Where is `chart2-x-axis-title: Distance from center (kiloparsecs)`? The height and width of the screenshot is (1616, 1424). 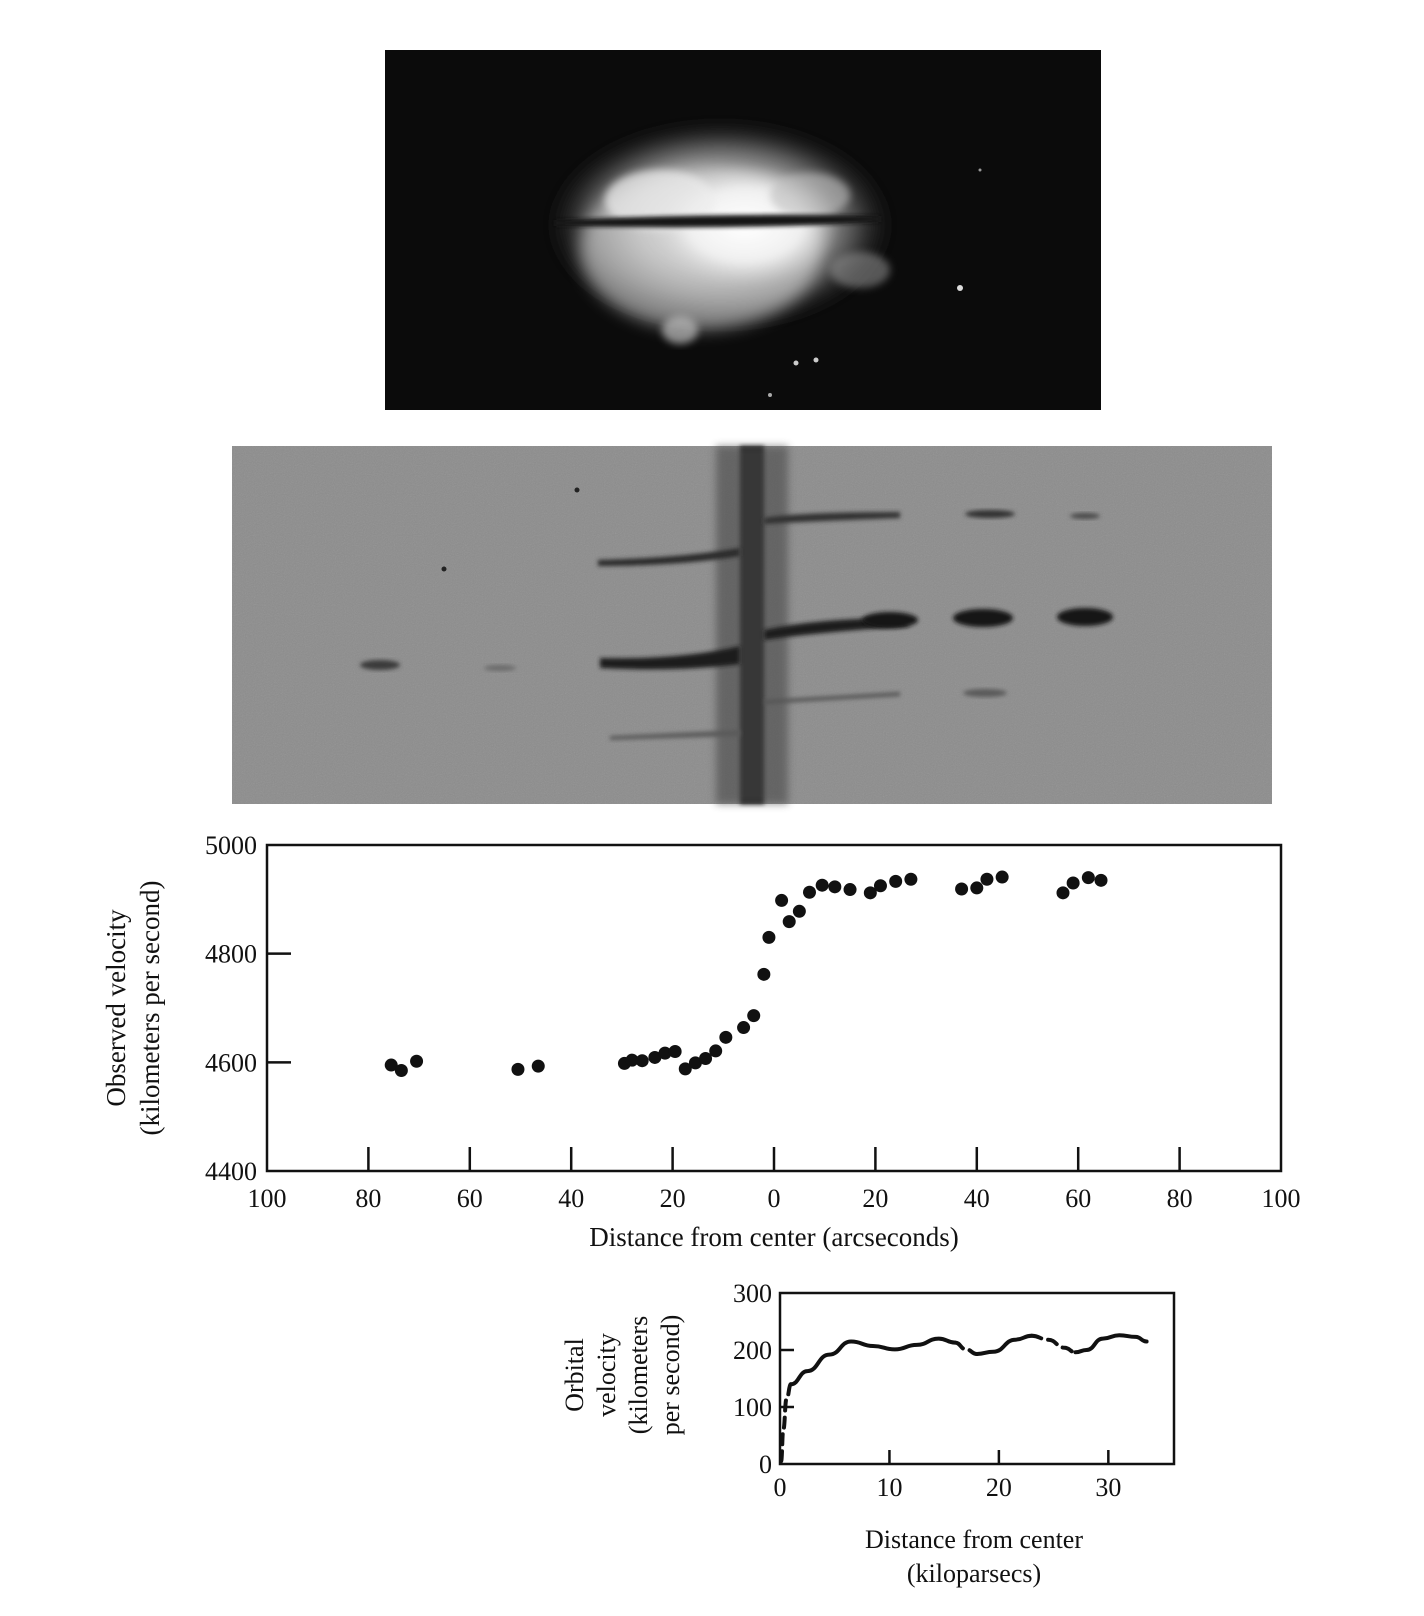
chart2-x-axis-title: Distance from center (kiloparsecs) is located at coordinates (974, 1556).